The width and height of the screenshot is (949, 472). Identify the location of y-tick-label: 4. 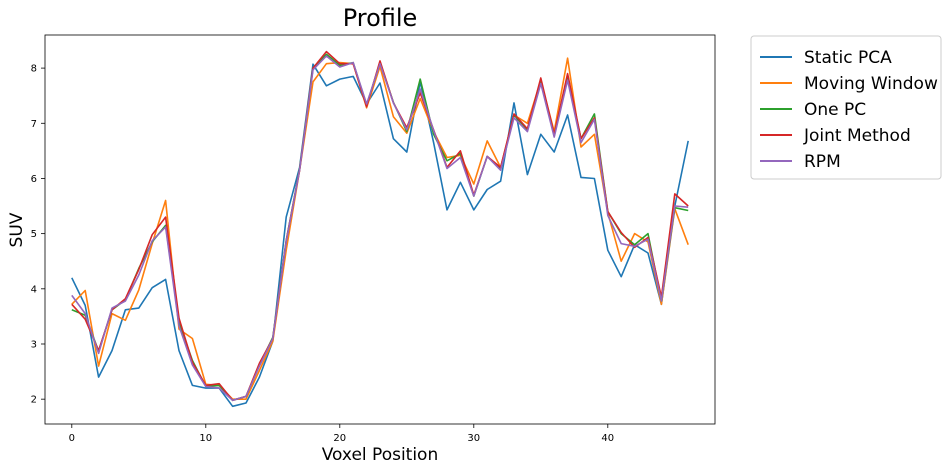
(34, 289).